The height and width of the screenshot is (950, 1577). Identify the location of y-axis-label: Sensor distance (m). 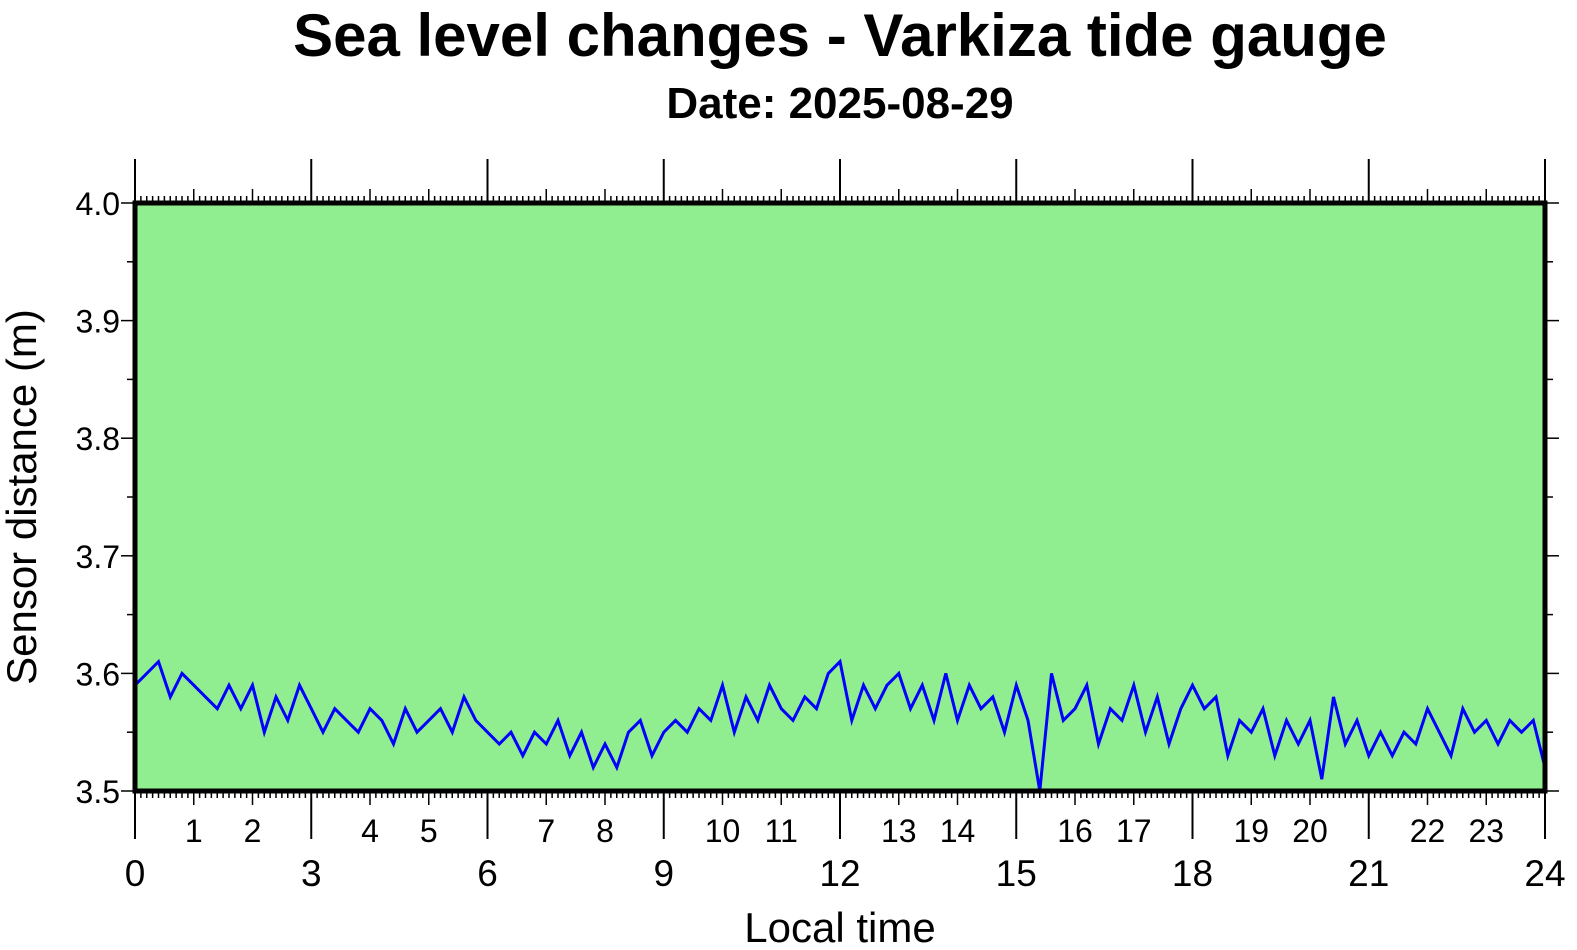
(22, 497).